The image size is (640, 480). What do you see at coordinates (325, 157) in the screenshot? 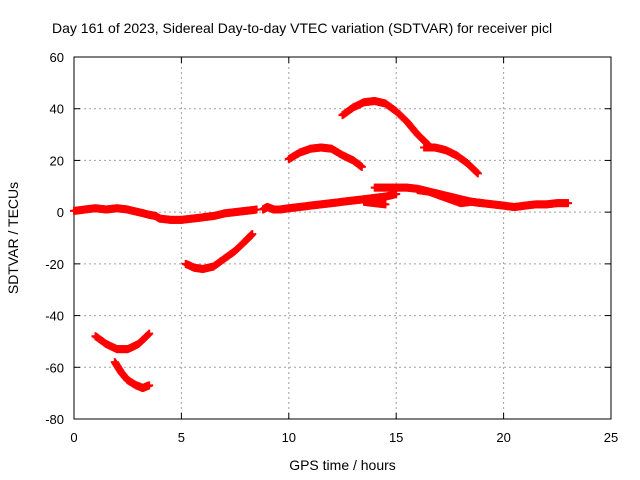
I see `series-arc-d` at bounding box center [325, 157].